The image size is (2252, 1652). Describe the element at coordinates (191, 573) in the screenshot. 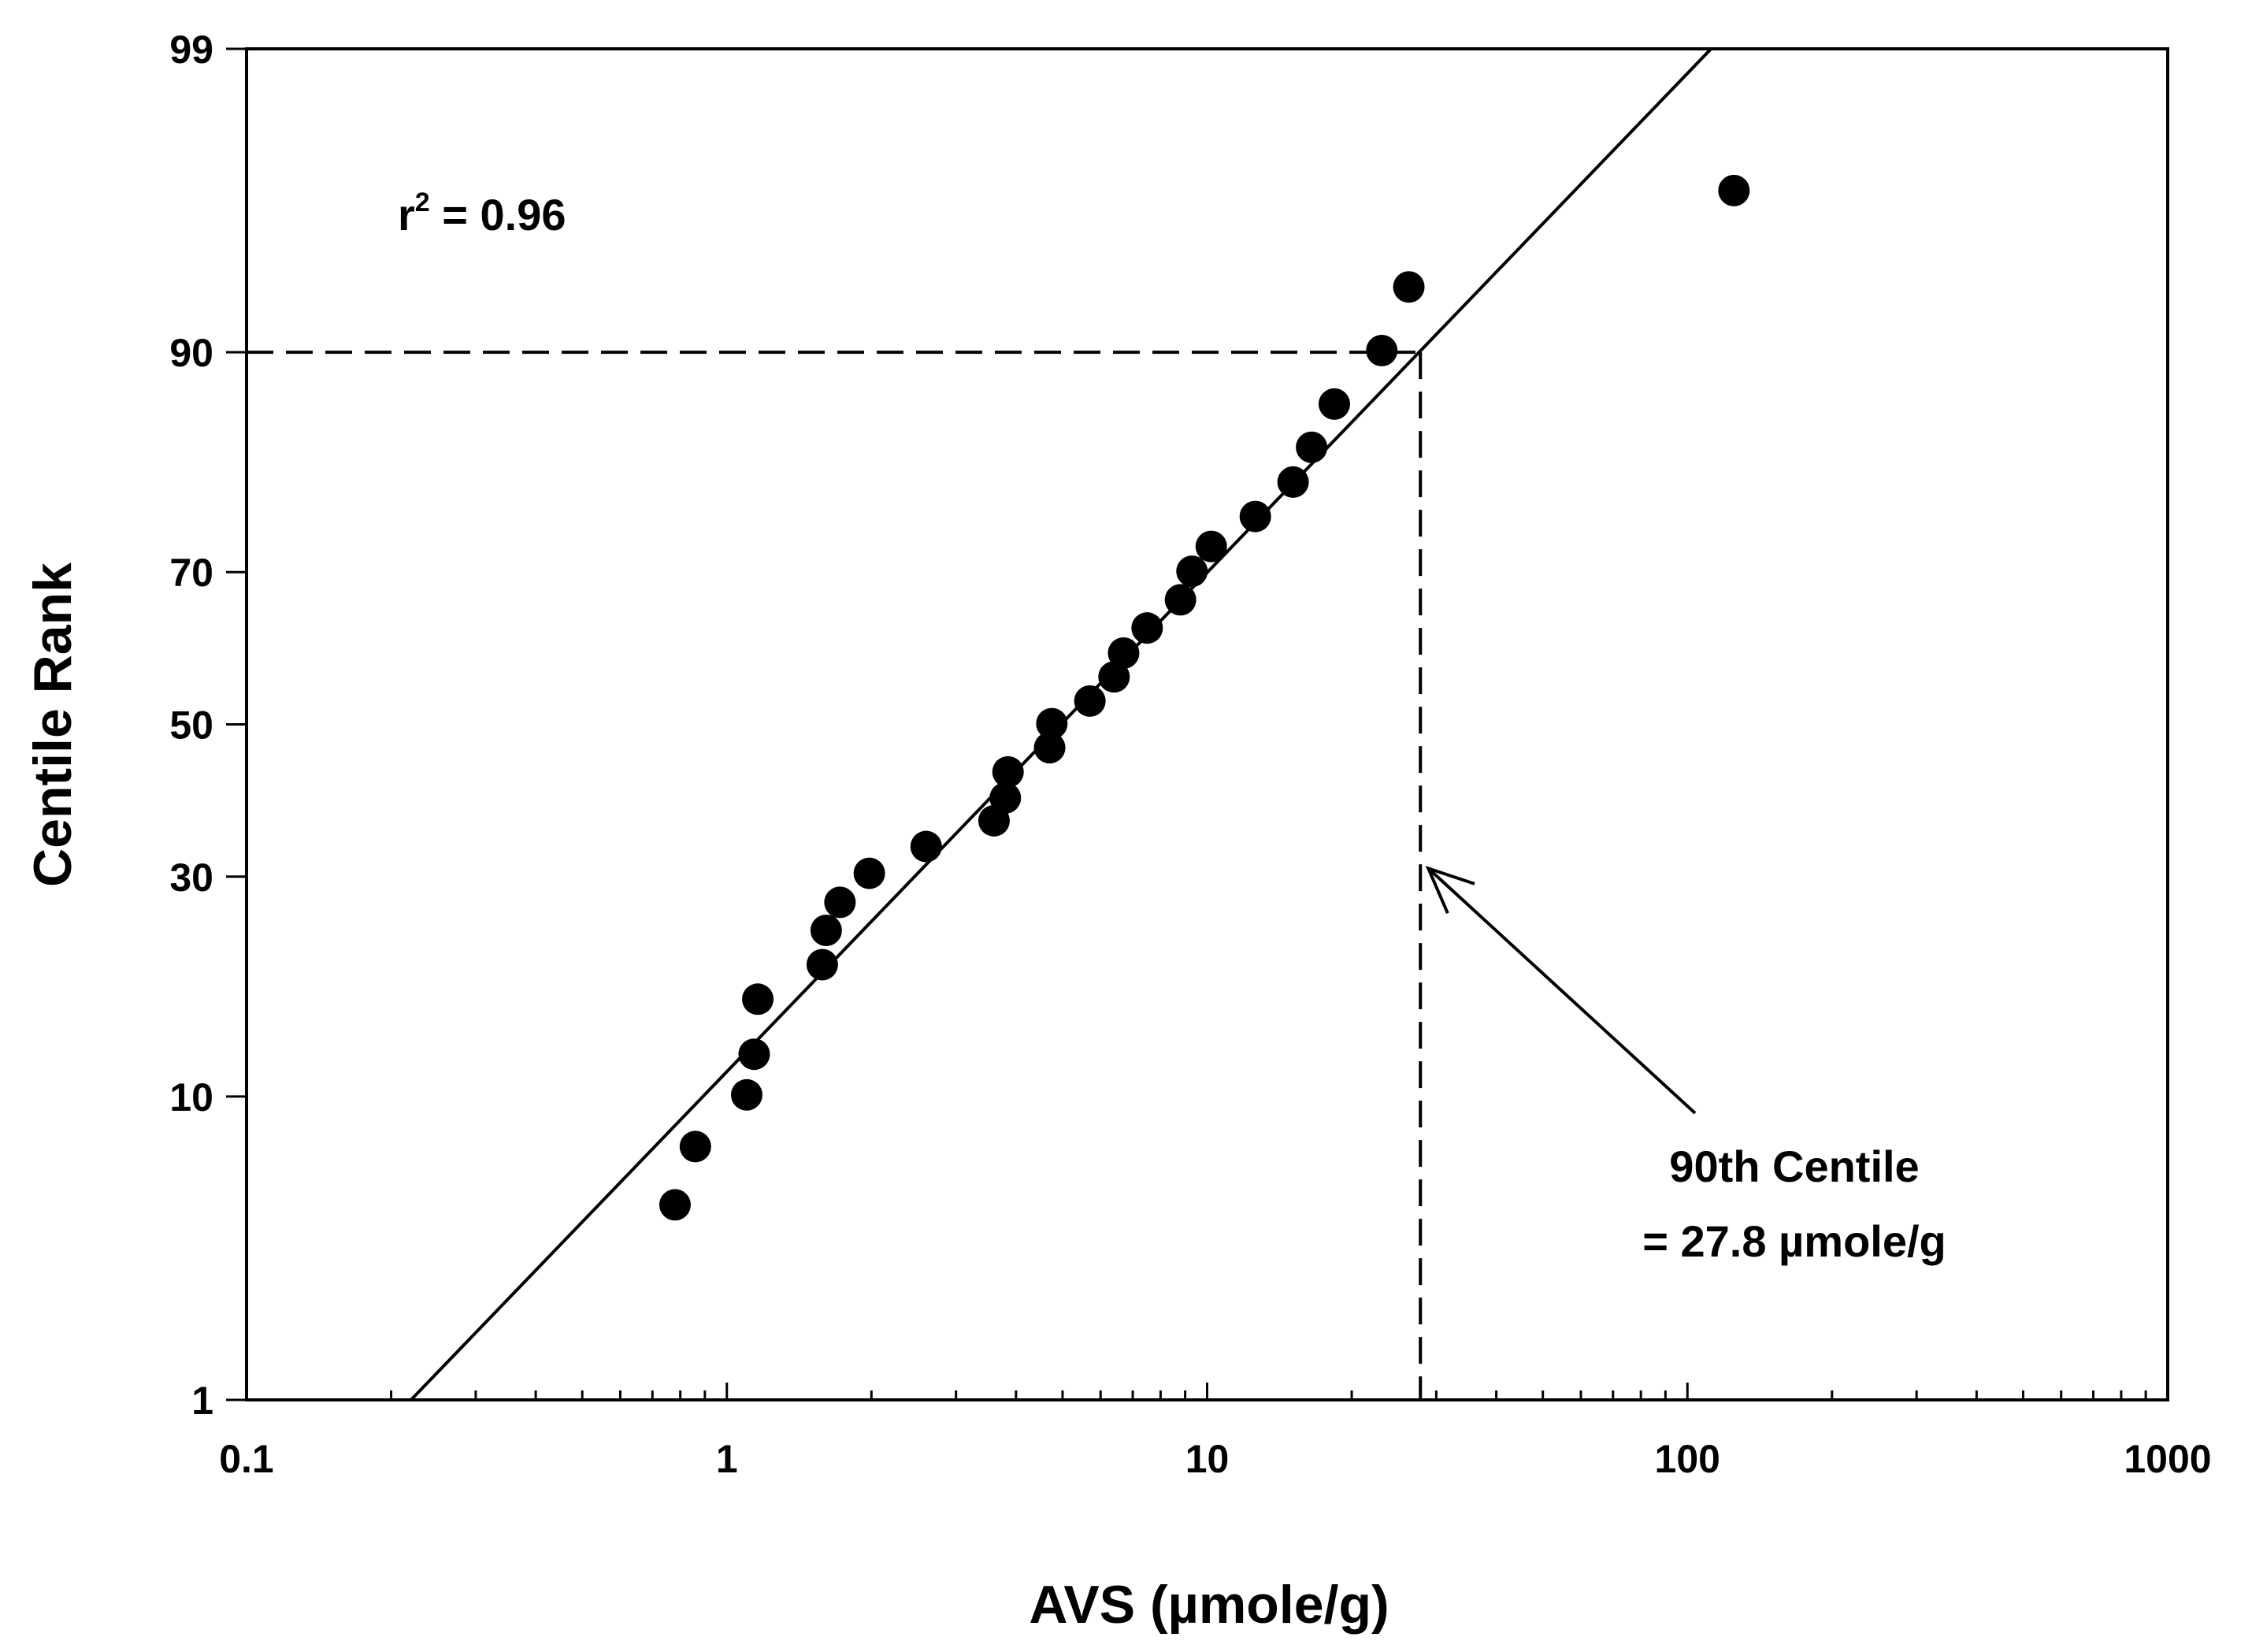

I see `y-tick-label: 70` at that location.